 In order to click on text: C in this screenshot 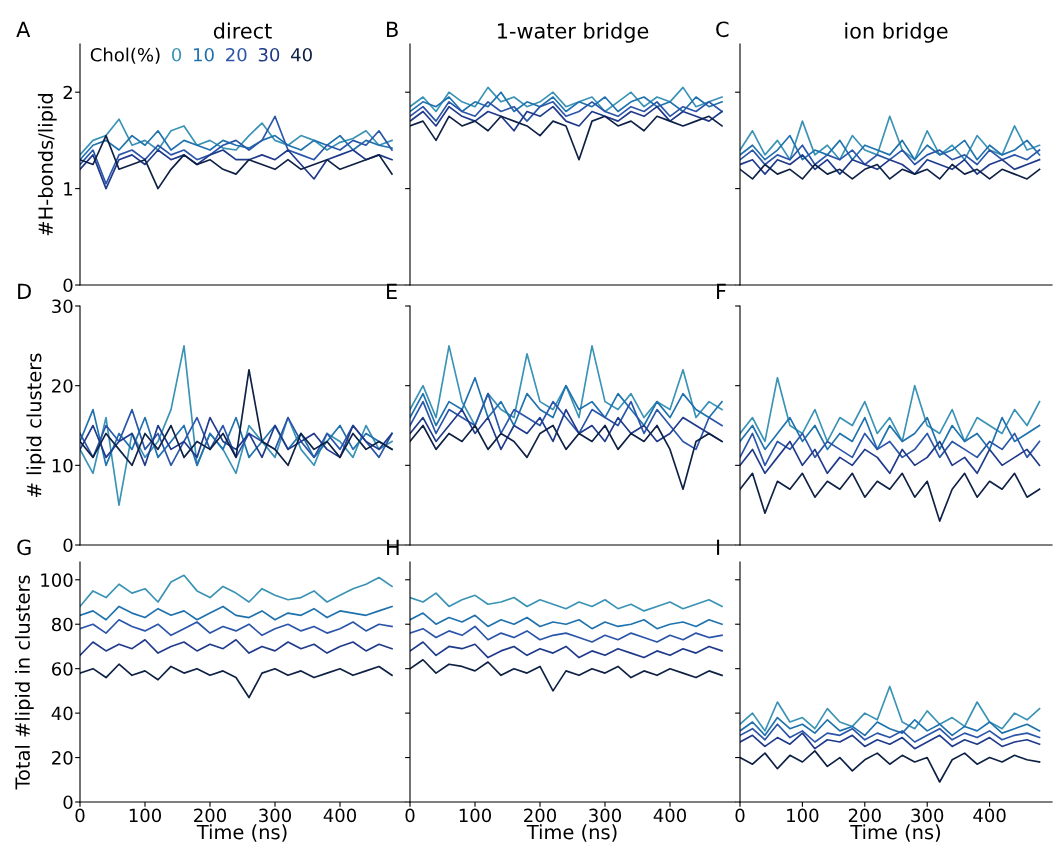, I will do `click(722, 29)`.